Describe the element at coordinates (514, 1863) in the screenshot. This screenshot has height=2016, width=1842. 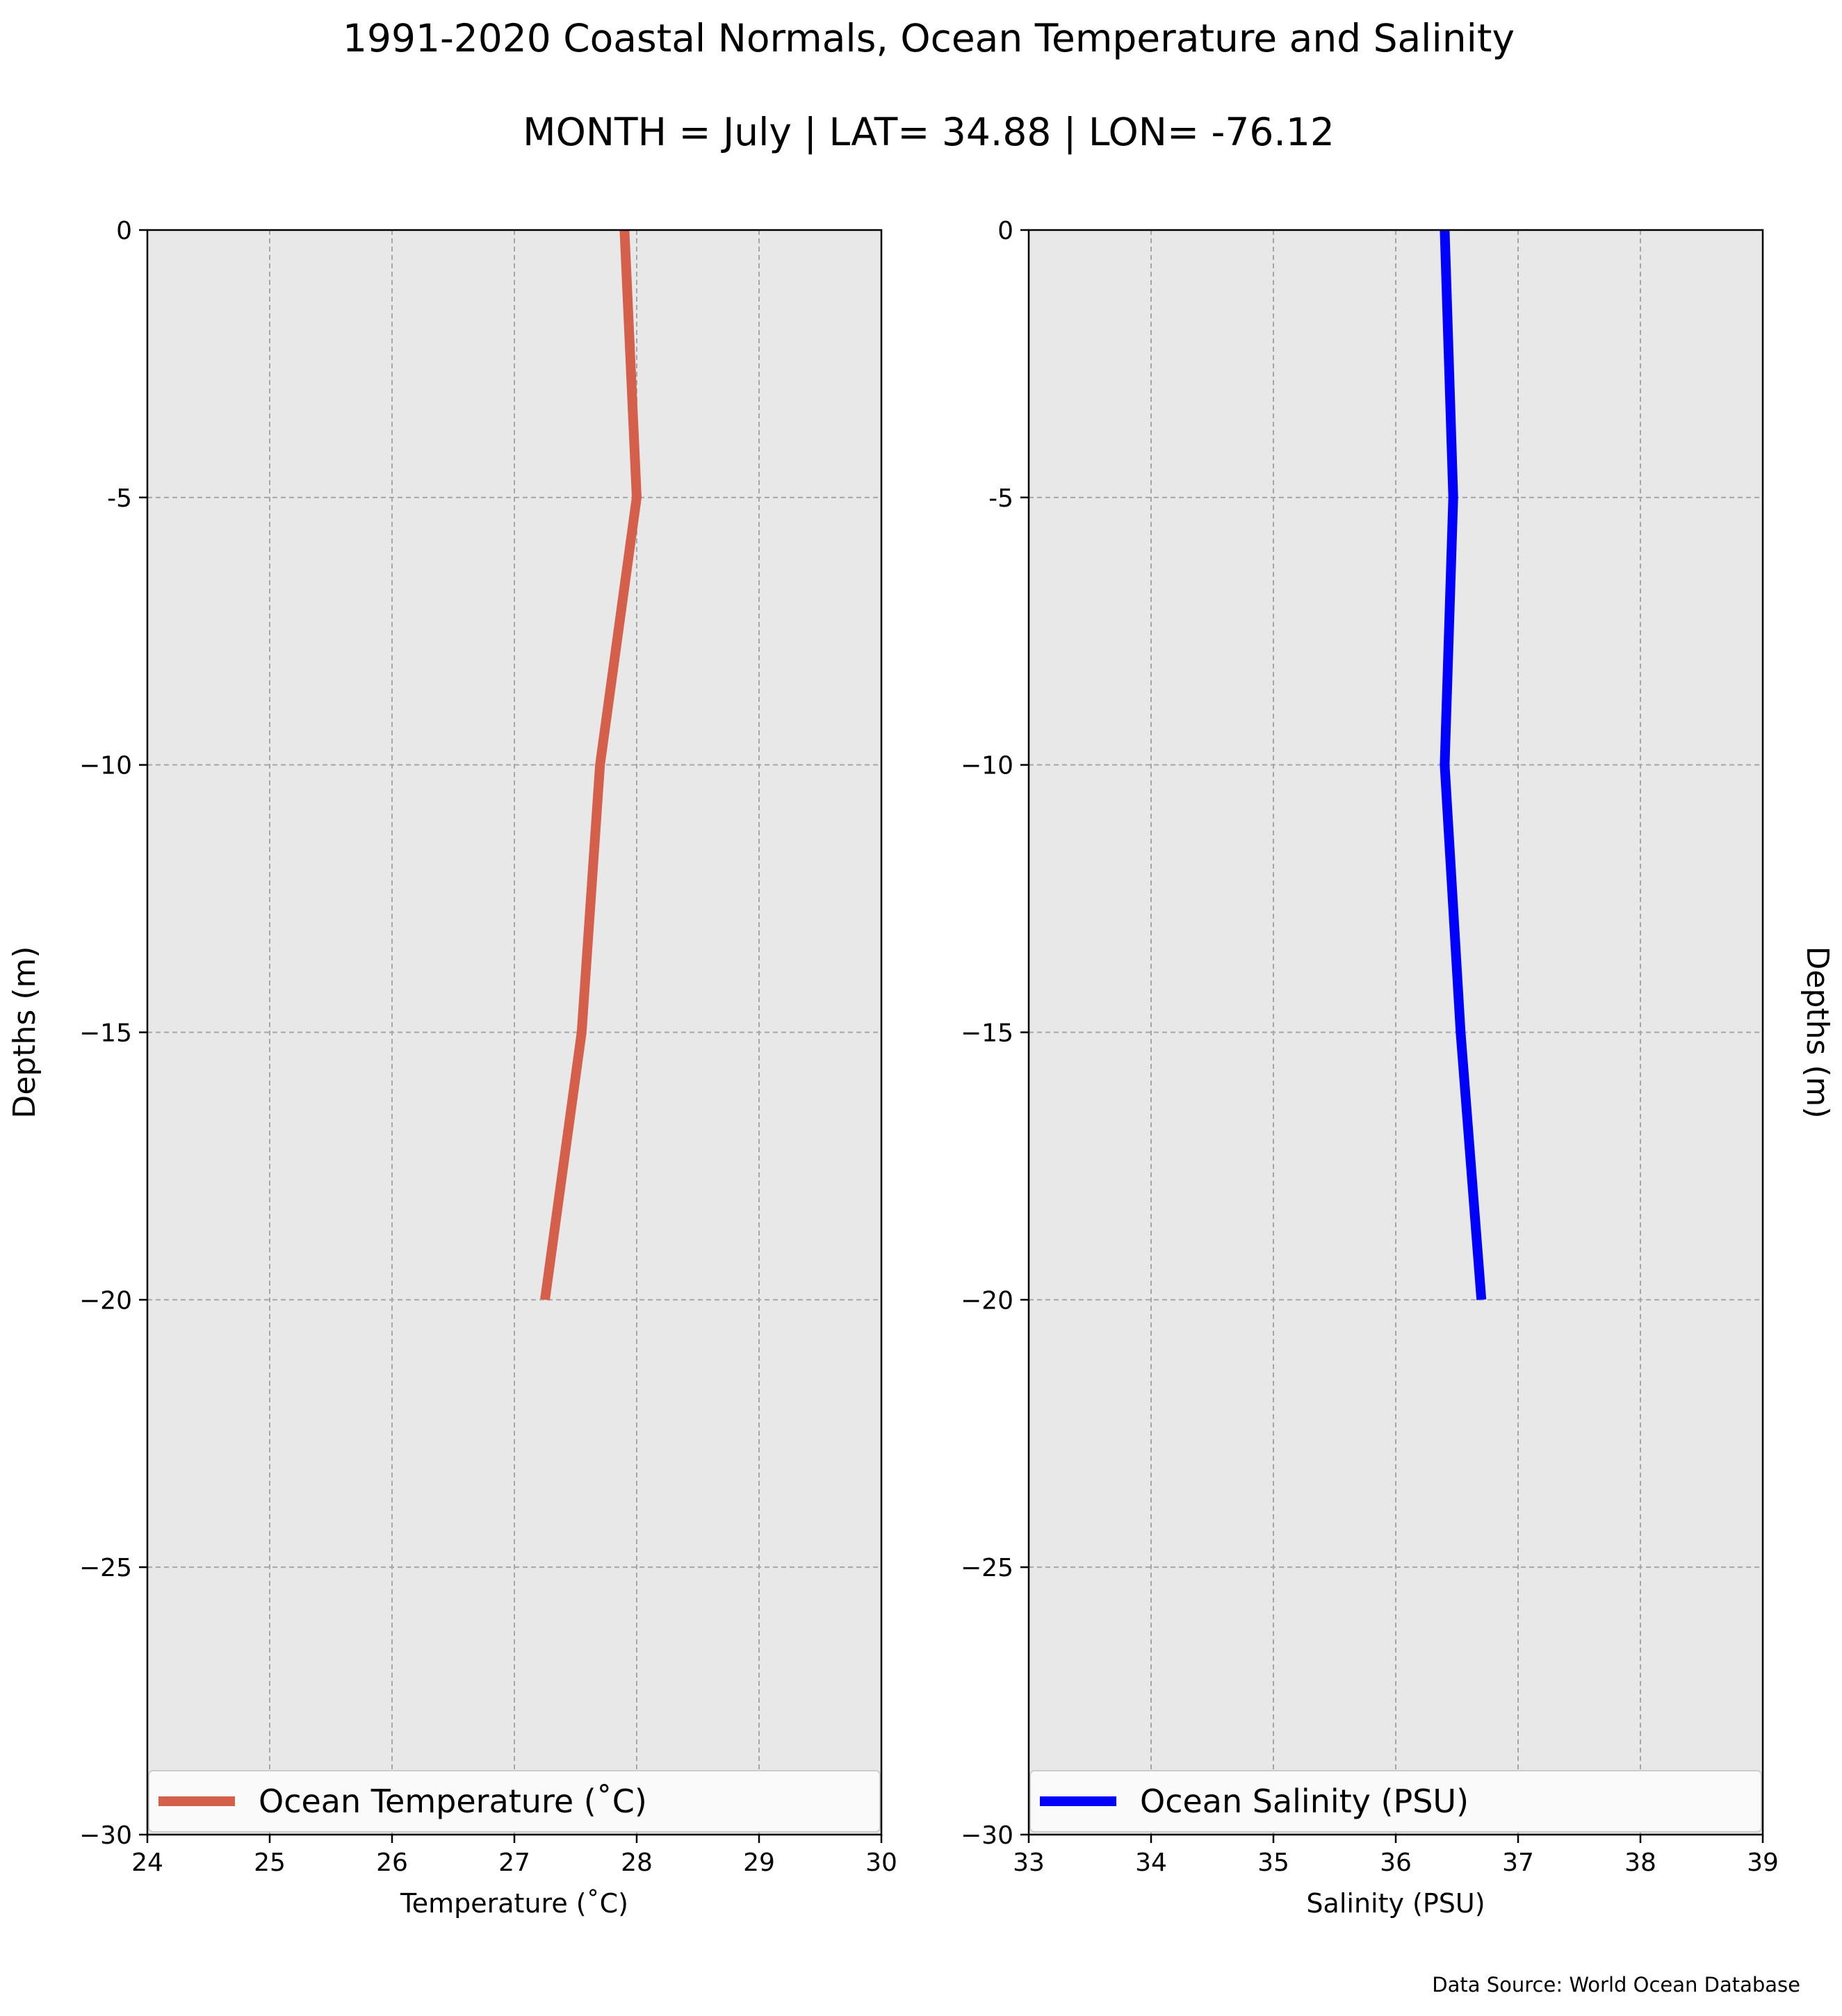
I see `temperature-x-tick-label: 27` at that location.